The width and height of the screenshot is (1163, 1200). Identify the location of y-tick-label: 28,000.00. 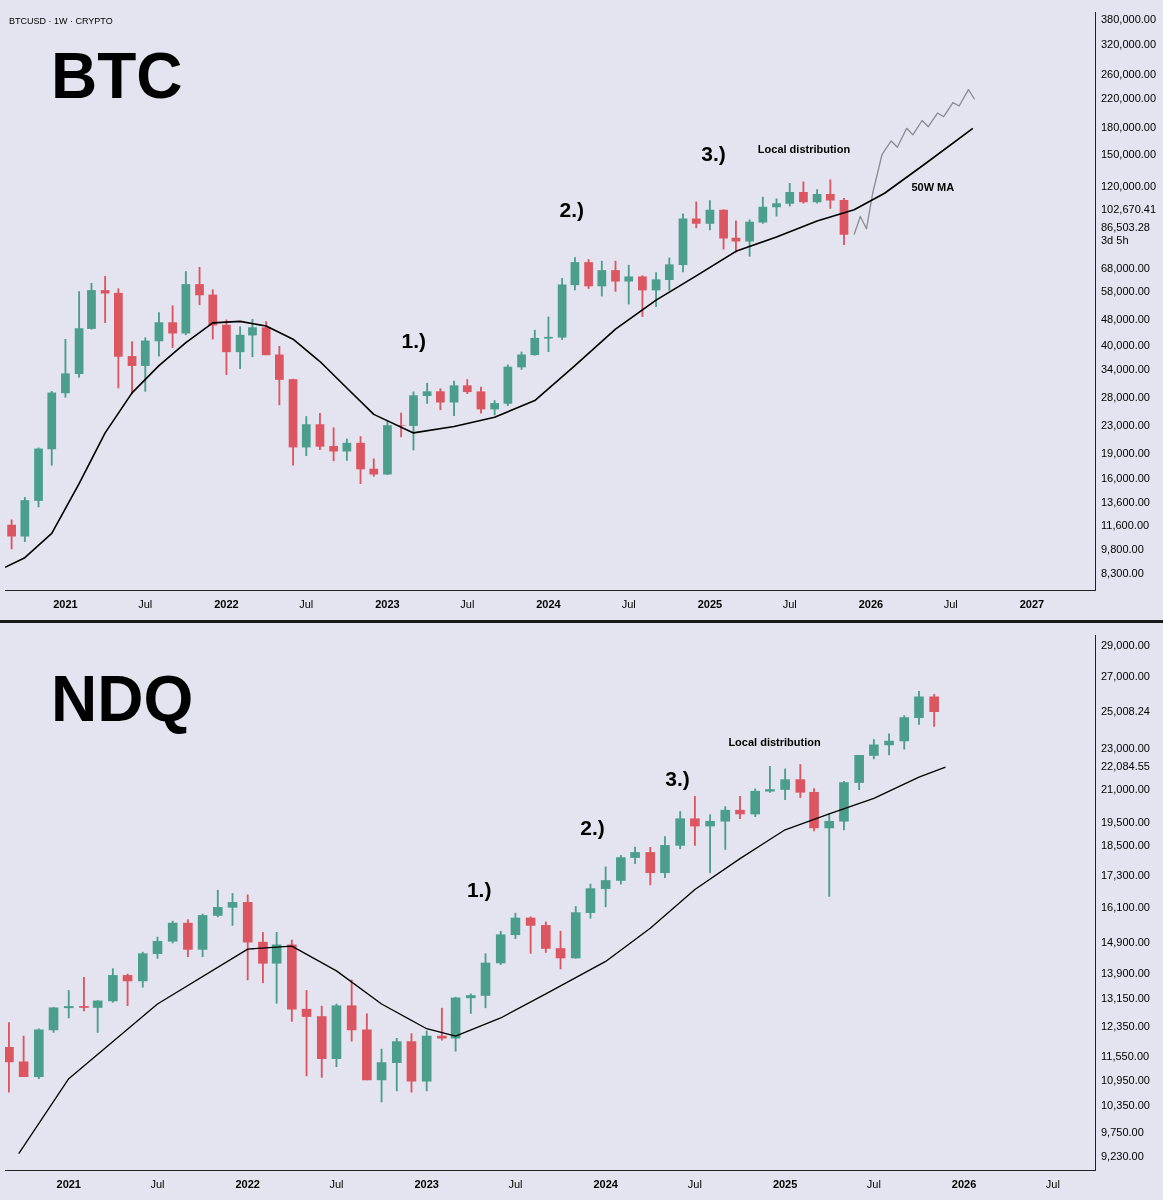
(1125, 396).